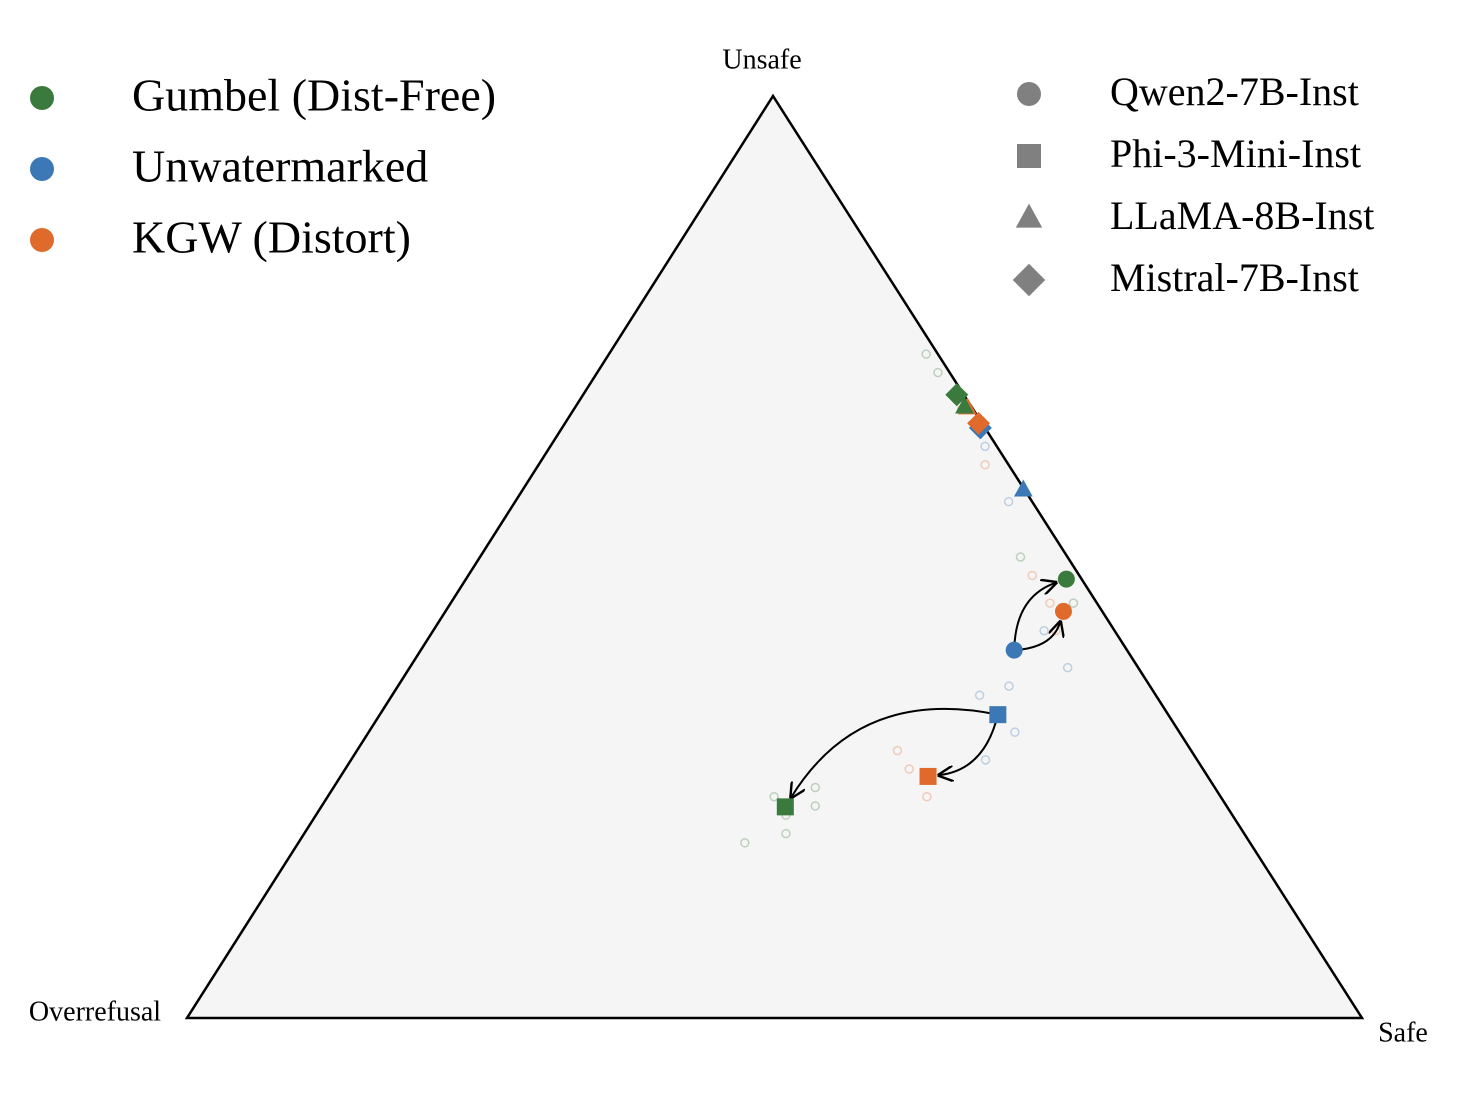 The width and height of the screenshot is (1484, 1095). Describe the element at coordinates (1234, 91) in the screenshot. I see `legend-label: Qwen2-7B-Inst` at that location.